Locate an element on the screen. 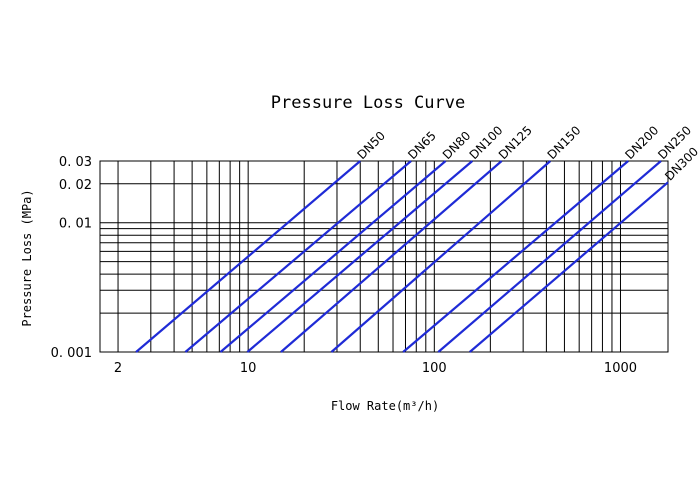  y-tick-label: 0. 01 is located at coordinates (75, 224).